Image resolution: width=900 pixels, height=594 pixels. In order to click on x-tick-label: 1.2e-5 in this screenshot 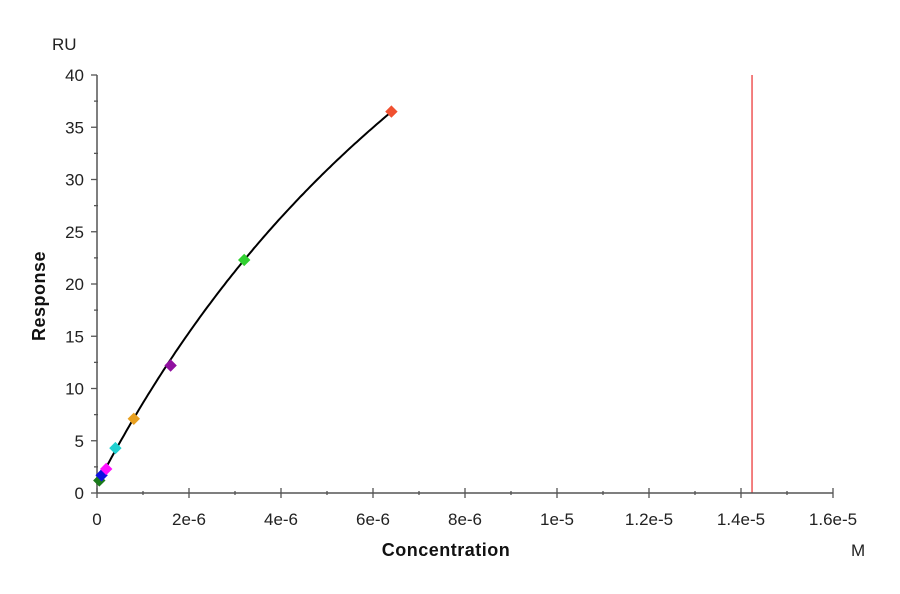, I will do `click(649, 519)`.